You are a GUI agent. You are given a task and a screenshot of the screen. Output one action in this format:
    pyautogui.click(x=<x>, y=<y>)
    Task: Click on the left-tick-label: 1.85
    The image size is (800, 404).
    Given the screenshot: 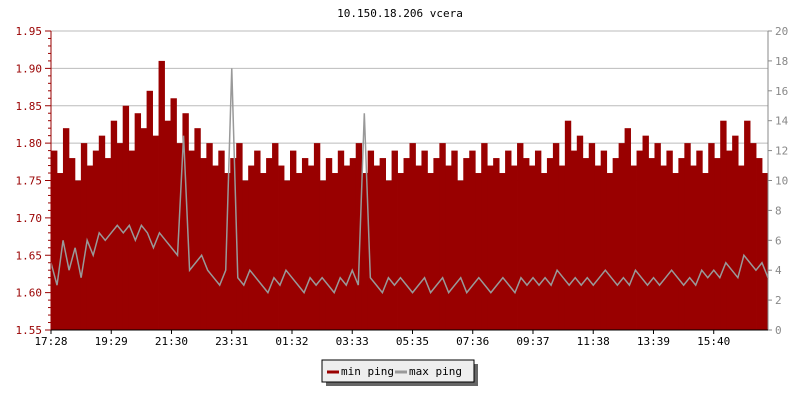 What is the action you would take?
    pyautogui.click(x=29, y=106)
    